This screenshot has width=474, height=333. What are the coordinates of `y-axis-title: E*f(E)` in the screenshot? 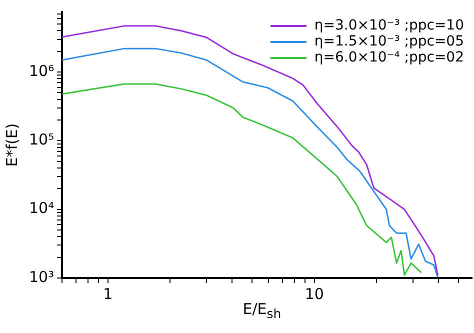 It's located at (11, 145).